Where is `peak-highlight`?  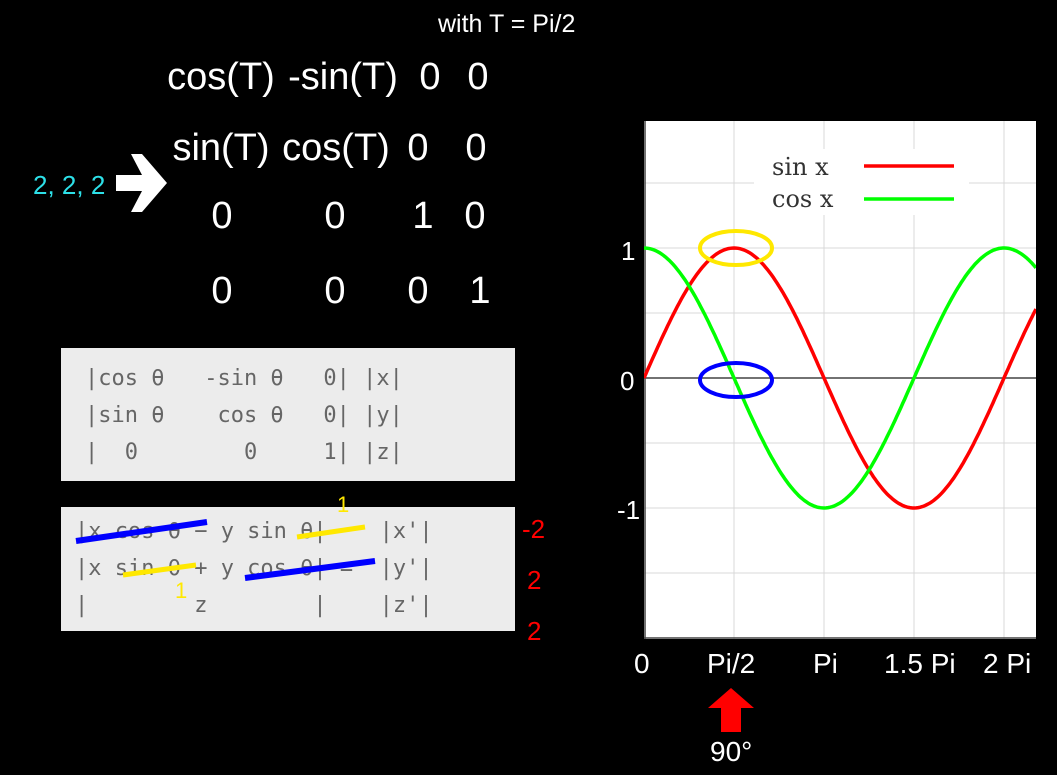 peak-highlight is located at coordinates (736, 248).